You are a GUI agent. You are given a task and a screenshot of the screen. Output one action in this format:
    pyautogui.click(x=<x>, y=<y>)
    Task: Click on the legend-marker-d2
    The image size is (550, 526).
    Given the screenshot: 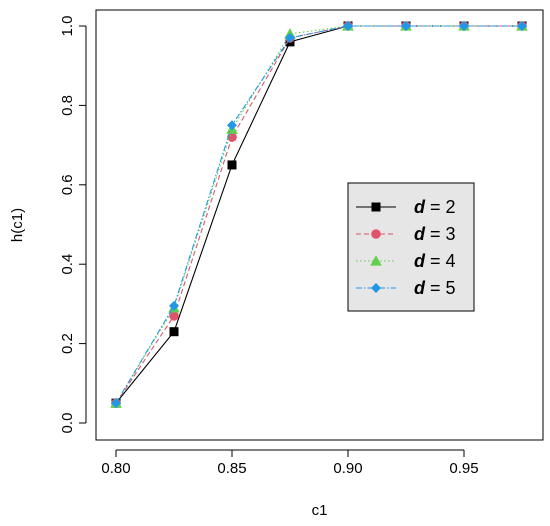 What is the action you would take?
    pyautogui.click(x=376, y=207)
    